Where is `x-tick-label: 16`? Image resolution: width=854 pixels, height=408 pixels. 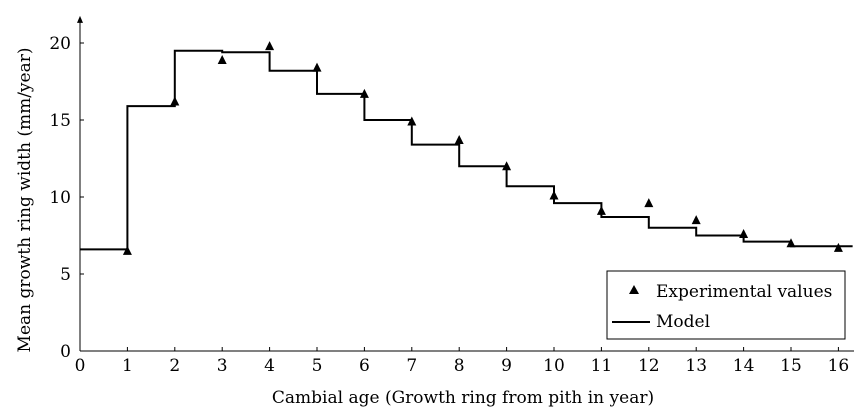 x-tick-label: 16 is located at coordinates (839, 366).